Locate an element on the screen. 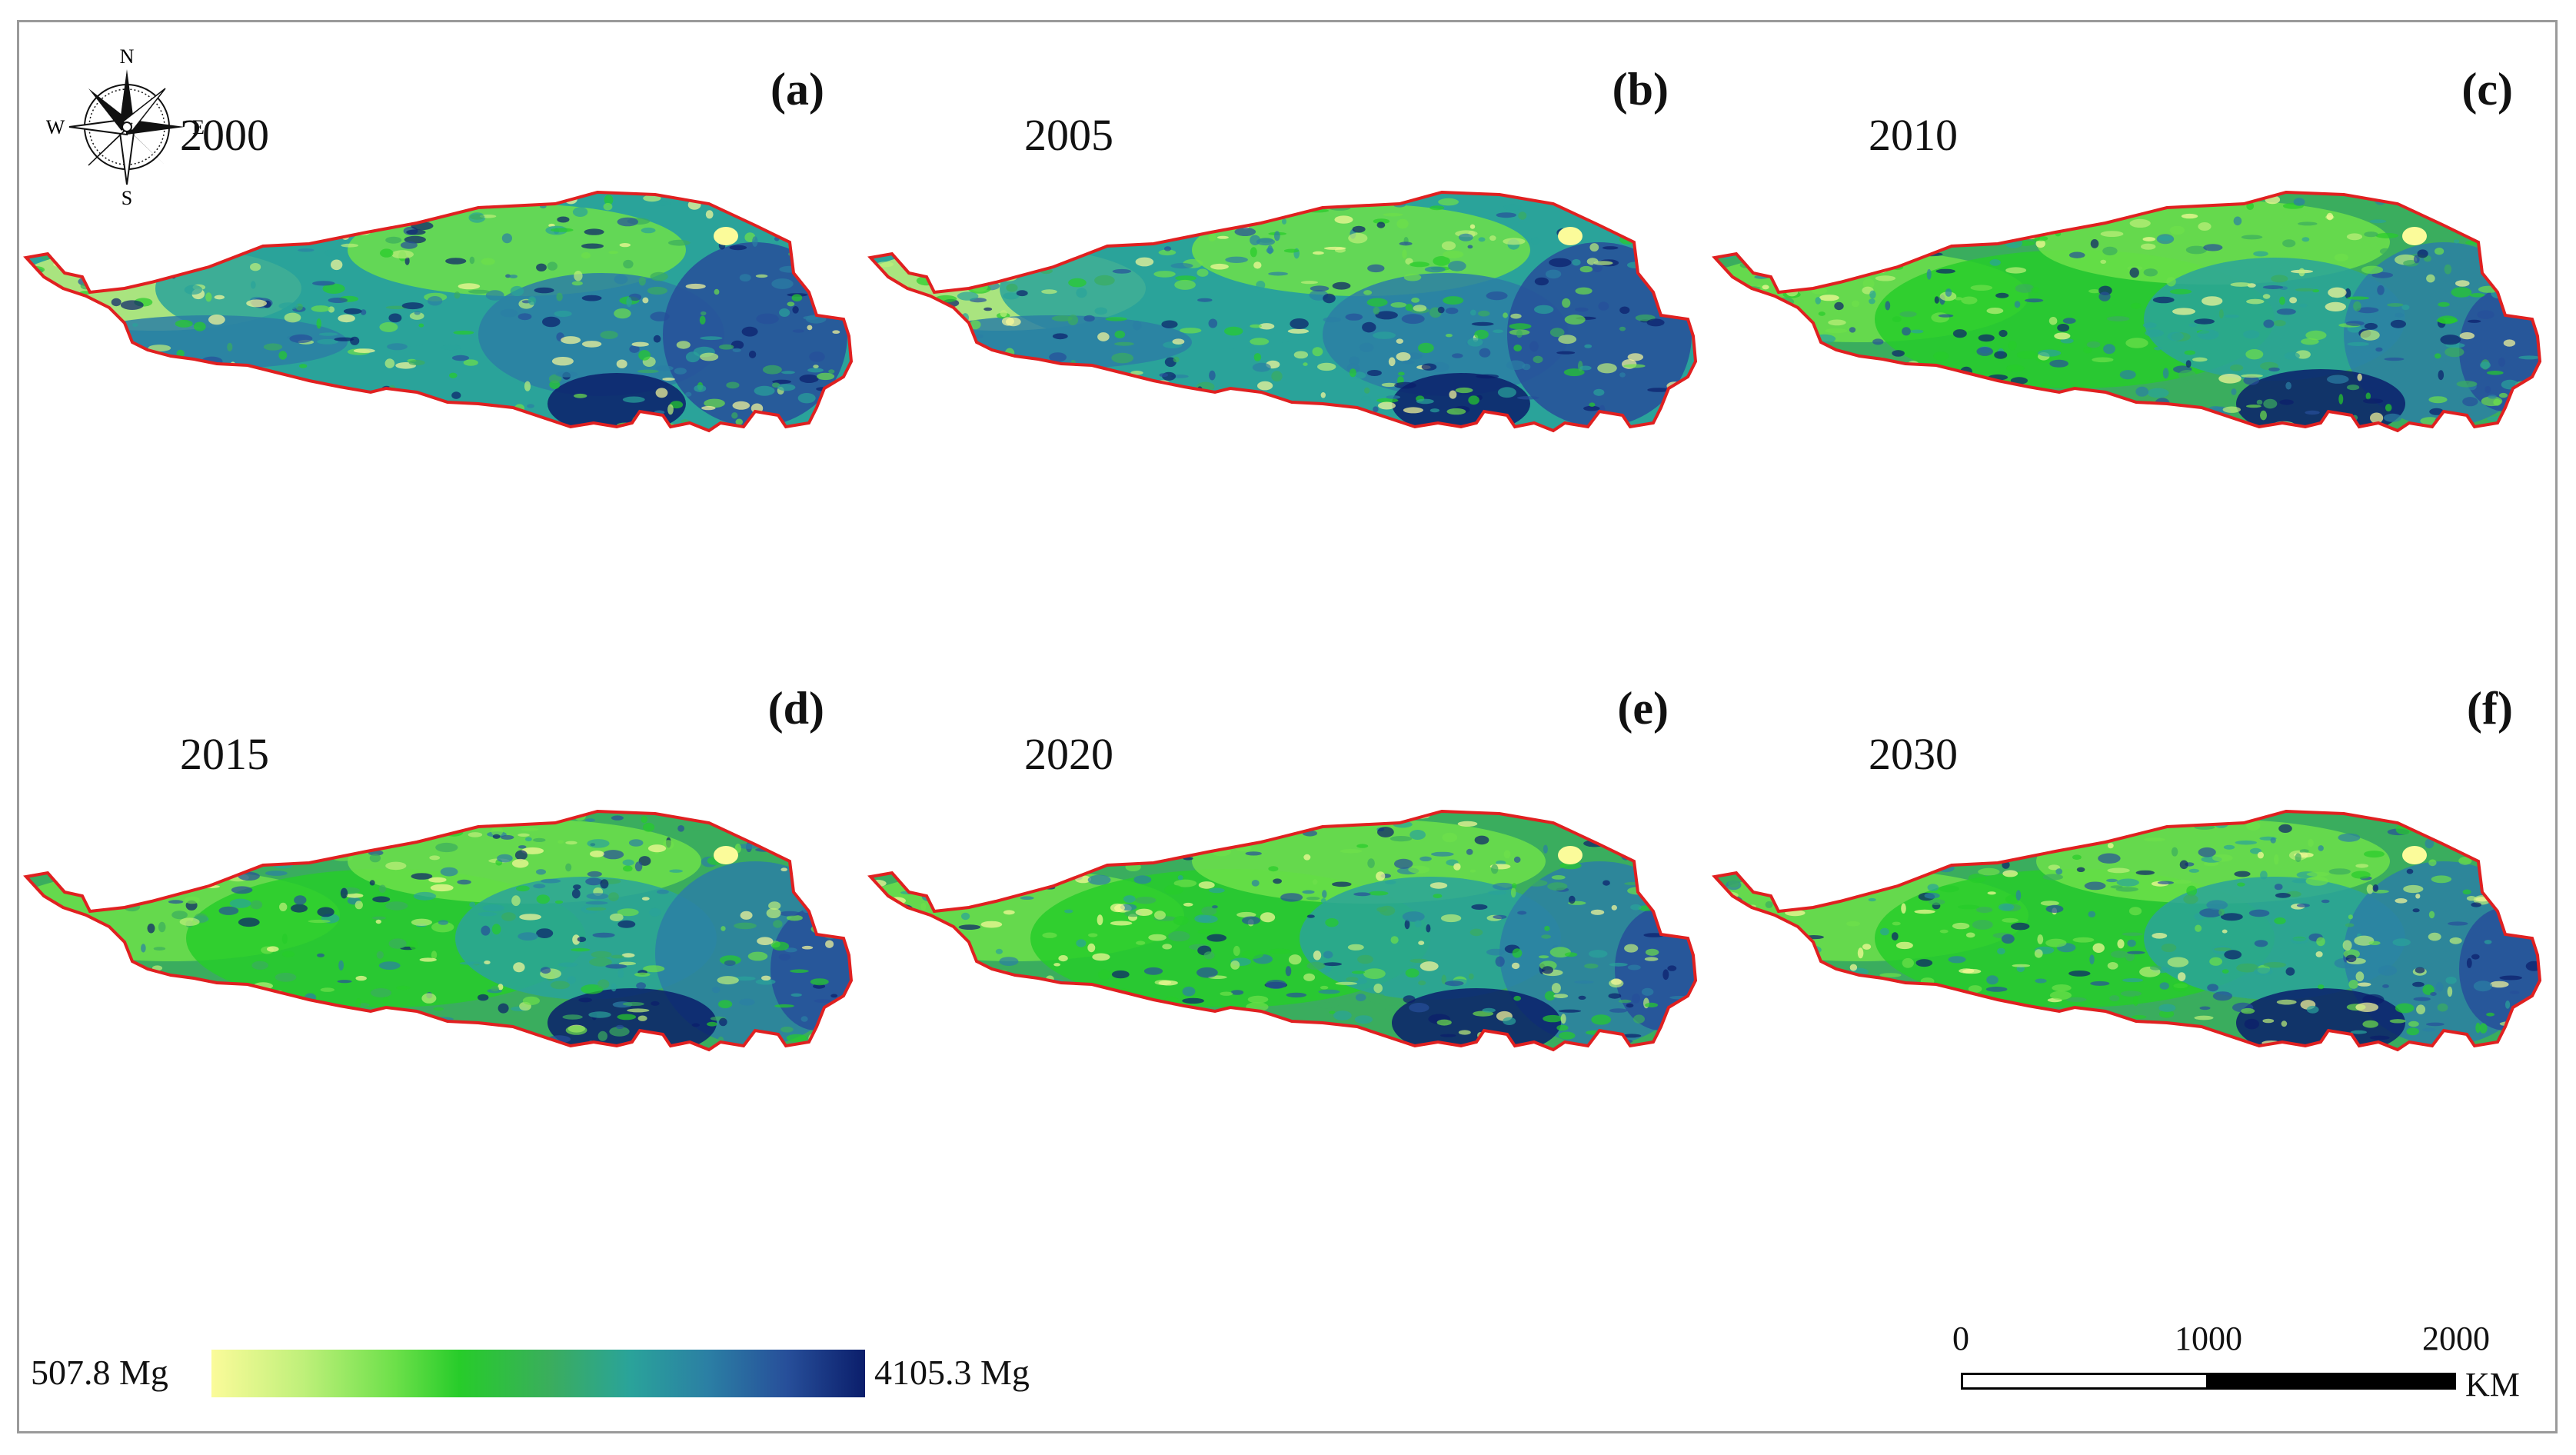 The width and height of the screenshot is (2576, 1455). plateau-map is located at coordinates (439, 311).